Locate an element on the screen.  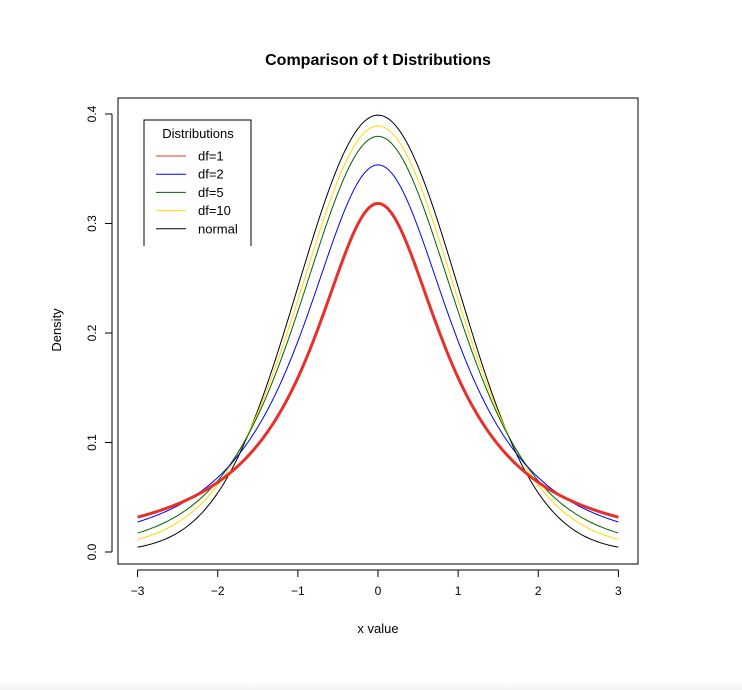
x-tick-label: 3 is located at coordinates (618, 591).